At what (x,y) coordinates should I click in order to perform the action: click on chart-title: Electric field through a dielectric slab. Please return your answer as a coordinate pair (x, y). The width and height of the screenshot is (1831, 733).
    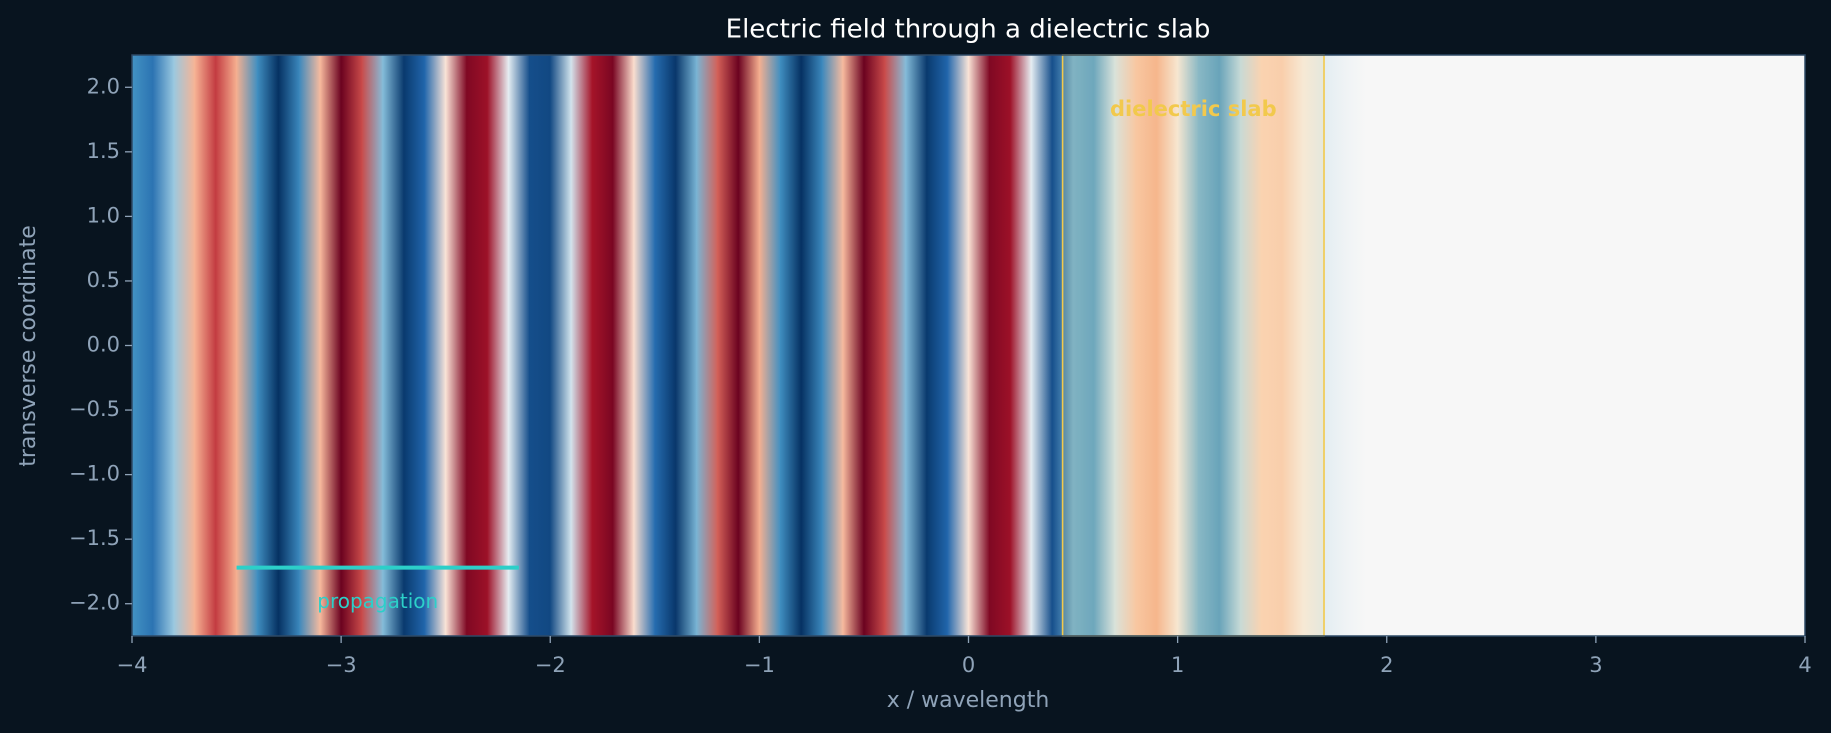
    Looking at the image, I should click on (968, 30).